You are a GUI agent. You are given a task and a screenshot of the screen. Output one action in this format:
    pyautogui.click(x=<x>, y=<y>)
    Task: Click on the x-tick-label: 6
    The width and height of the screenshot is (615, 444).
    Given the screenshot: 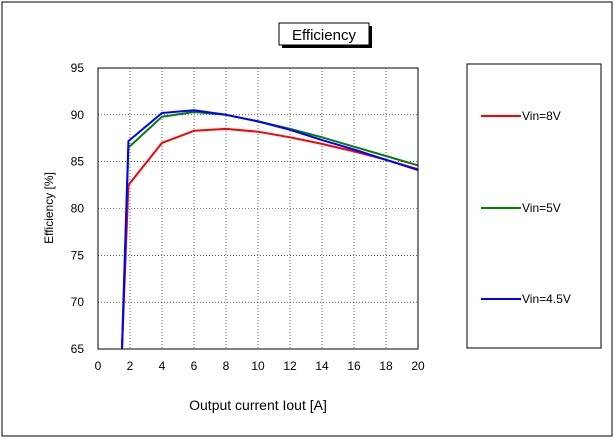 What is the action you would take?
    pyautogui.click(x=194, y=366)
    